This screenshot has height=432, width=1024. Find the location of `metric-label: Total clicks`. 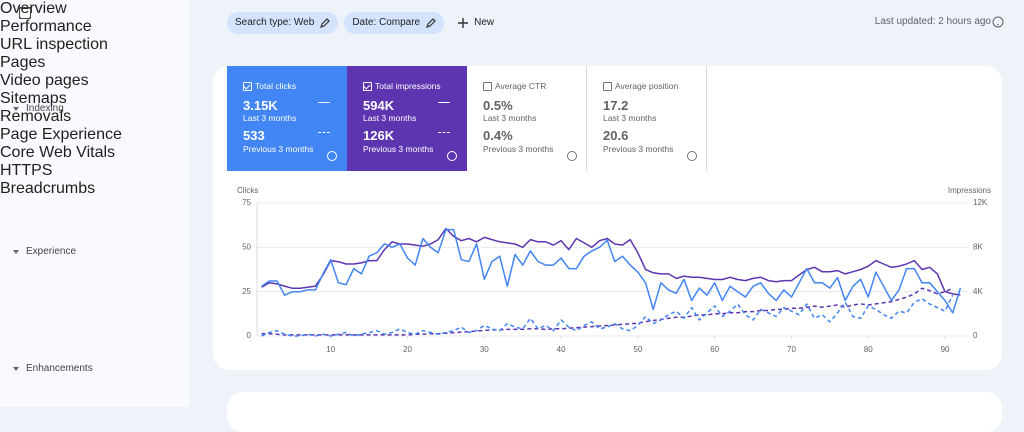

metric-label: Total clicks is located at coordinates (276, 86).